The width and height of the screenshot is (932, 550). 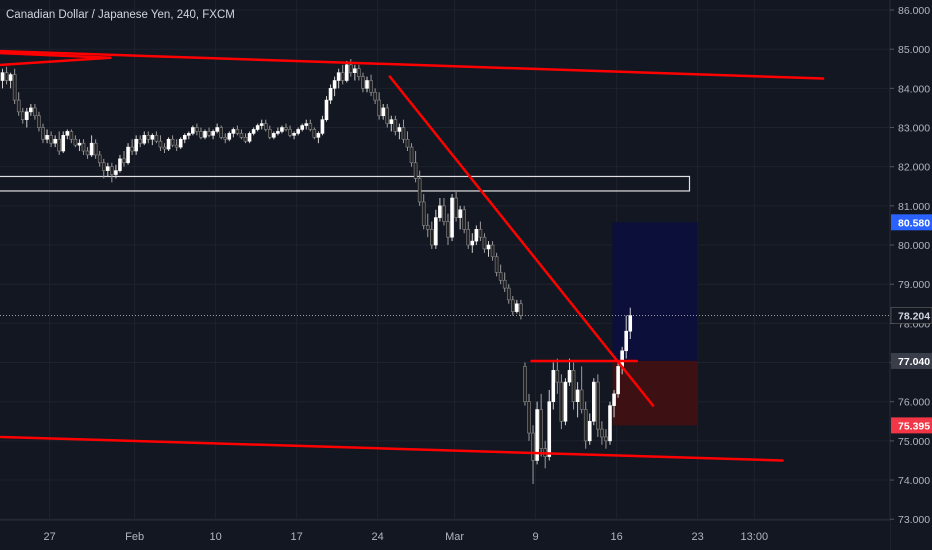 I want to click on upper-trendline, so click(x=412, y=64).